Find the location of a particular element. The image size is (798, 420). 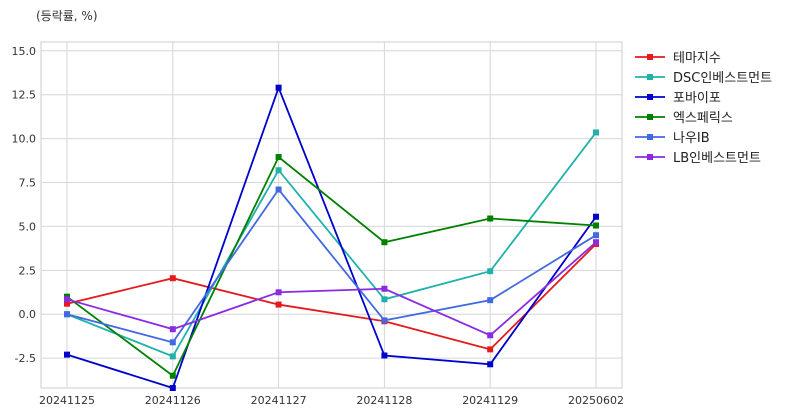

legend-item: 포바이포 is located at coordinates (678, 98).